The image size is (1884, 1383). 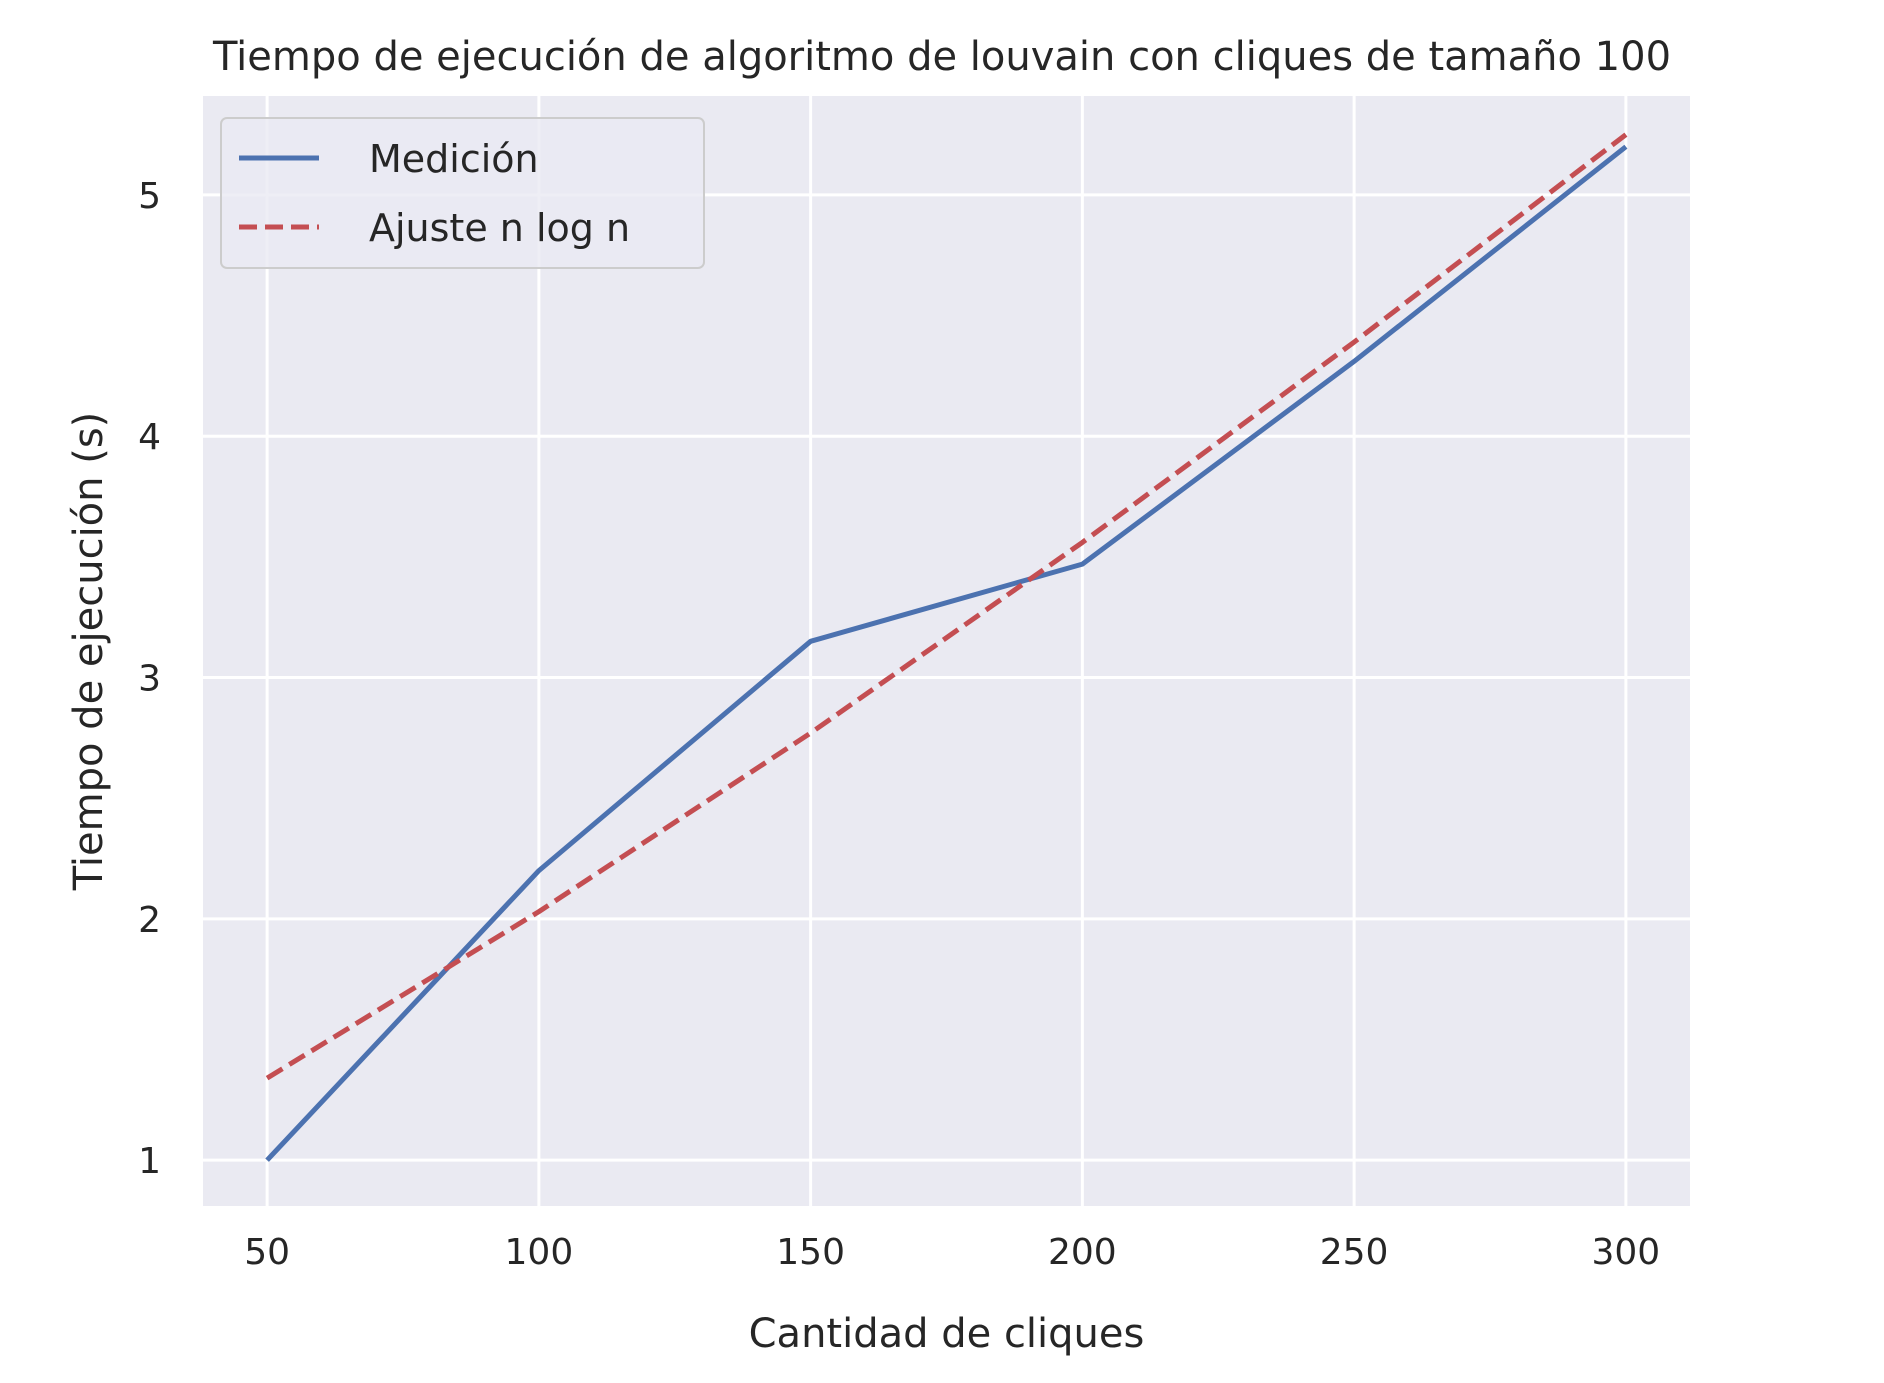 What do you see at coordinates (149, 437) in the screenshot?
I see `y-tick-label: 4` at bounding box center [149, 437].